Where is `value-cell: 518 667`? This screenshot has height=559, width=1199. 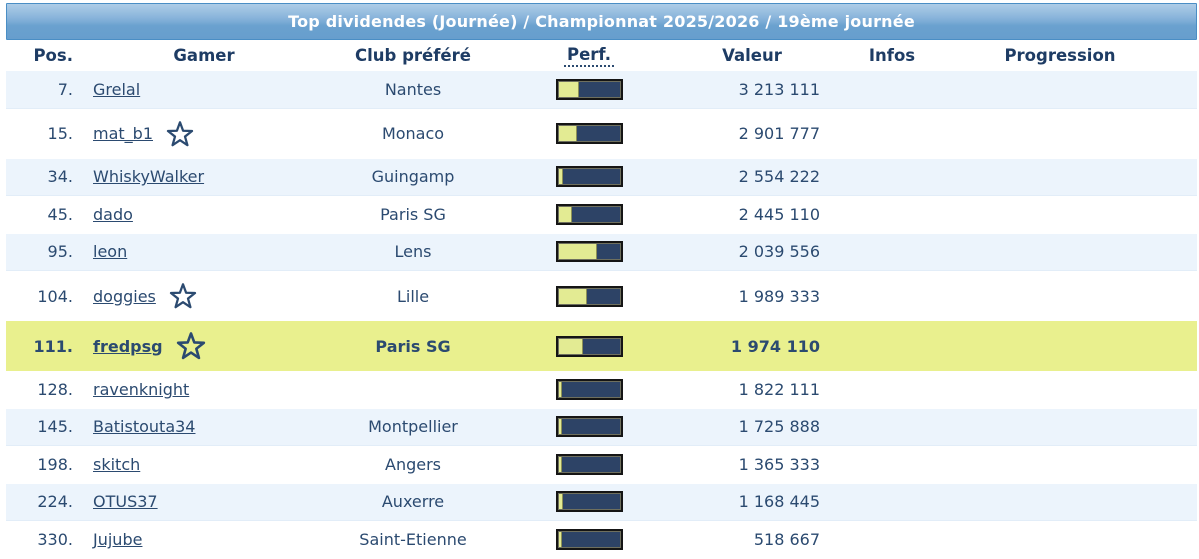 value-cell: 518 667 is located at coordinates (786, 540).